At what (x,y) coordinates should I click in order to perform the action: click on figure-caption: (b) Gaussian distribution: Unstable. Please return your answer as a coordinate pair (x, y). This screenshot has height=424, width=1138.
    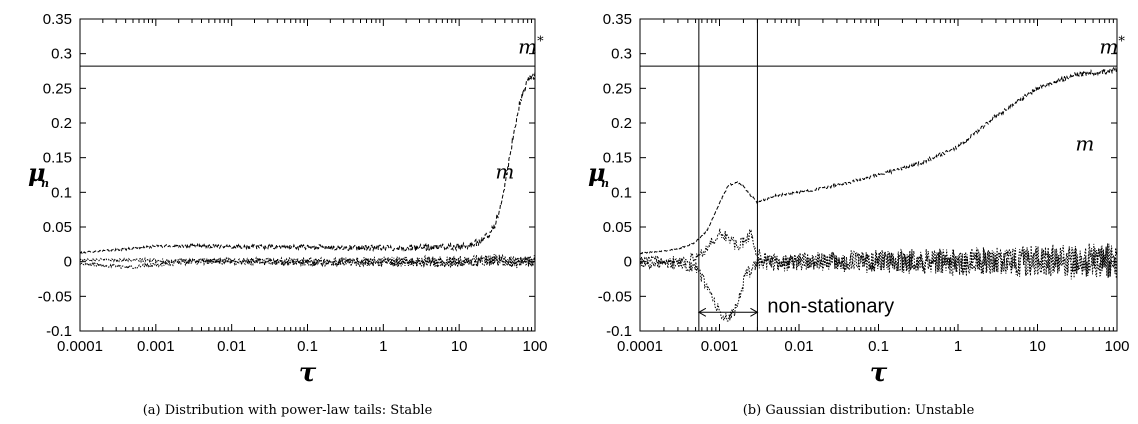
    Looking at the image, I should click on (859, 410).